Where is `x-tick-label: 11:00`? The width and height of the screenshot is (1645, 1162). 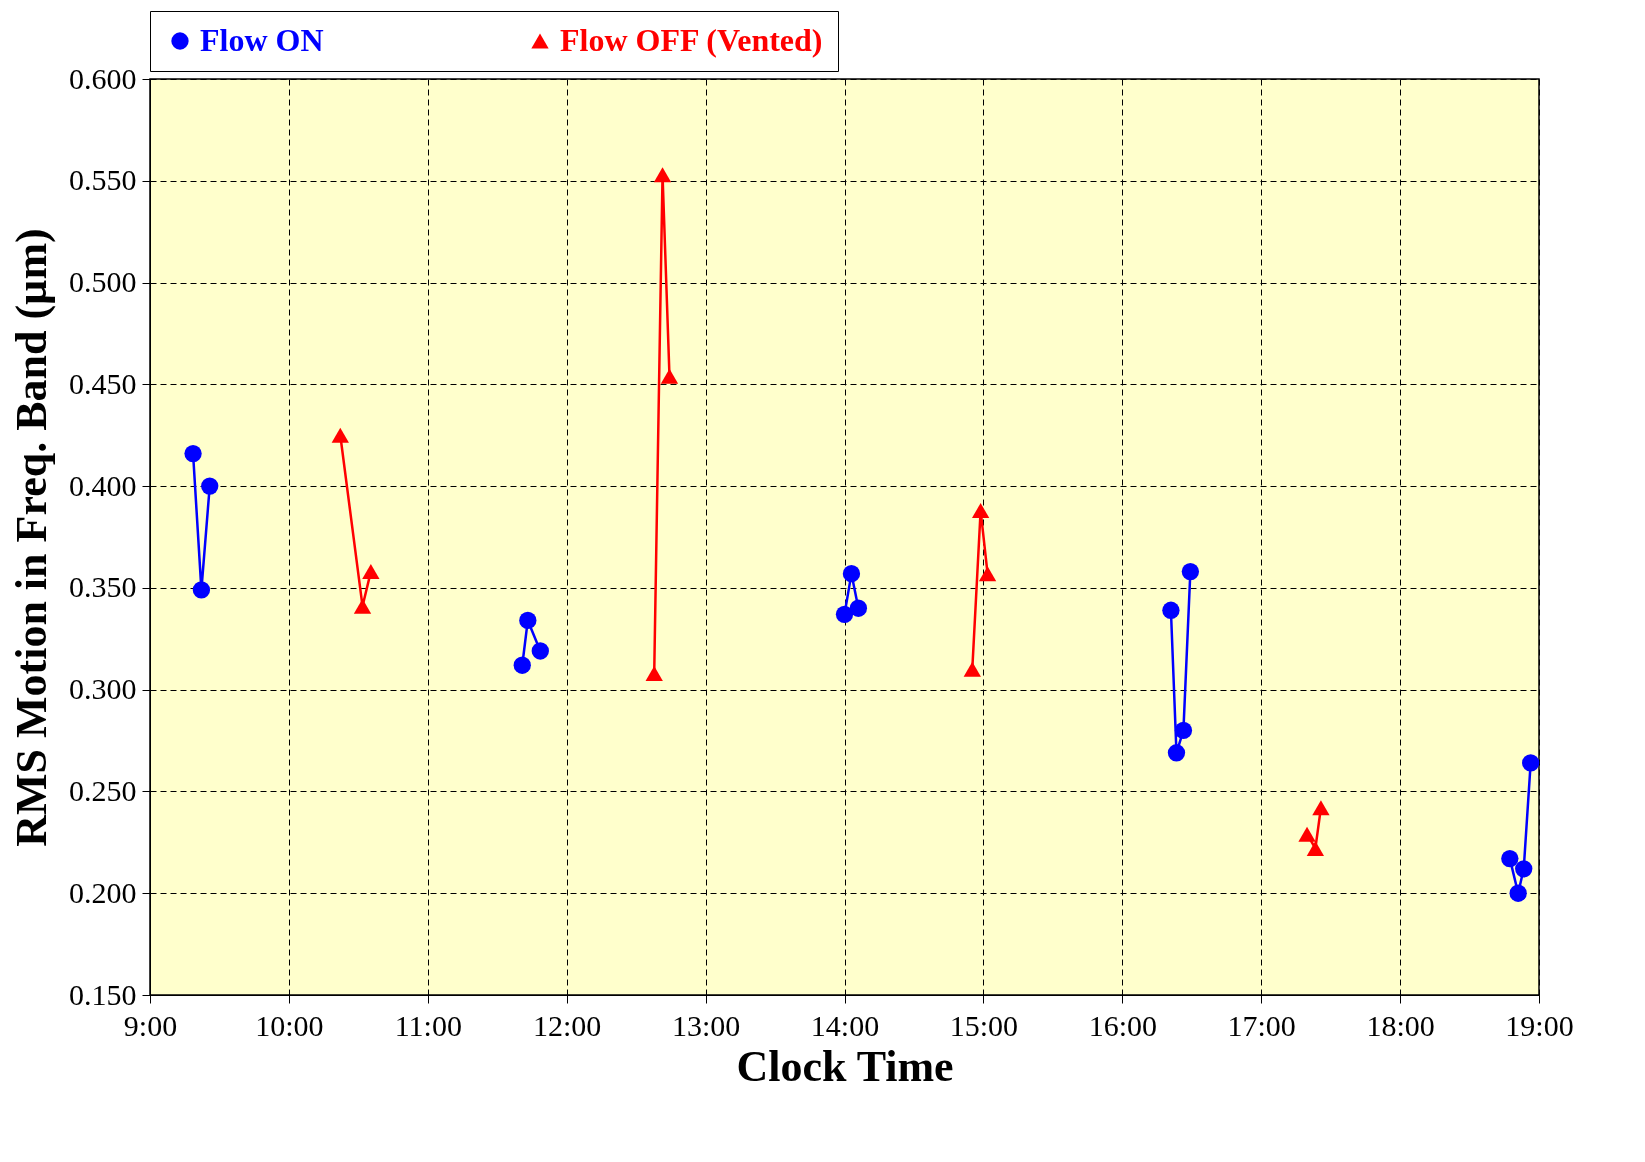 x-tick-label: 11:00 is located at coordinates (428, 1025).